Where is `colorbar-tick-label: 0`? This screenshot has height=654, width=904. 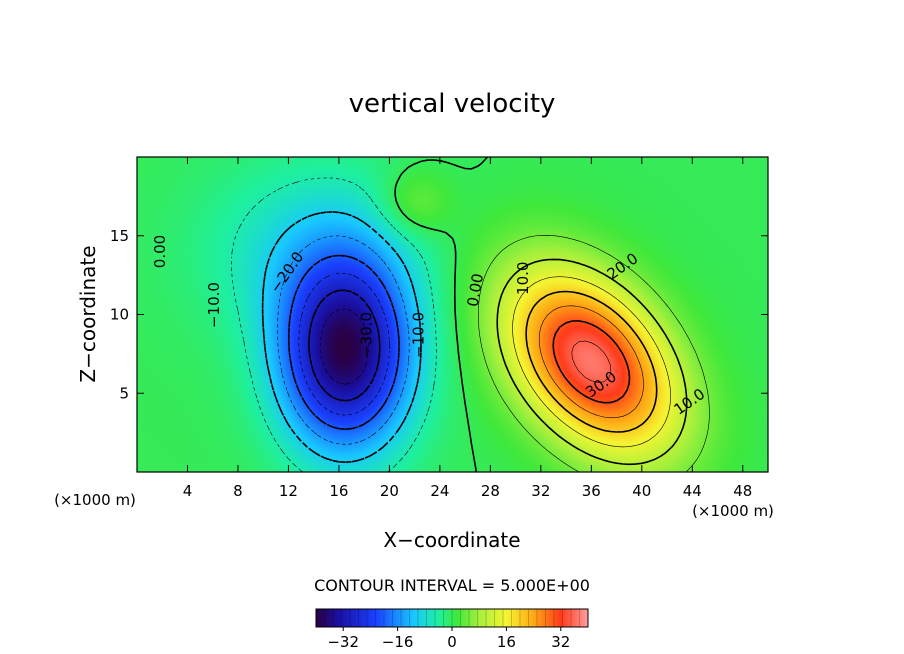 colorbar-tick-label: 0 is located at coordinates (452, 642).